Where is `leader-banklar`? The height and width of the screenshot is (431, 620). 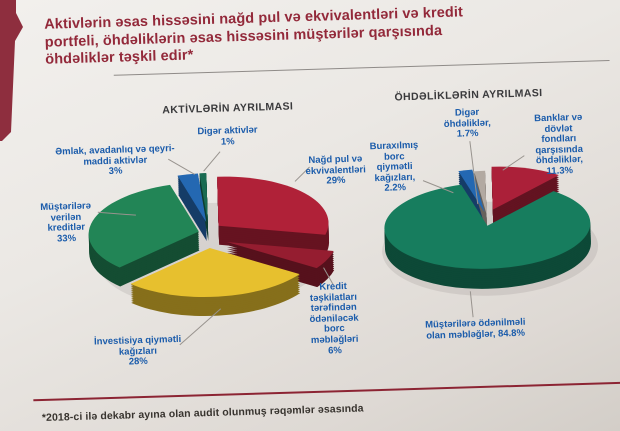 leader-banklar is located at coordinates (513, 163).